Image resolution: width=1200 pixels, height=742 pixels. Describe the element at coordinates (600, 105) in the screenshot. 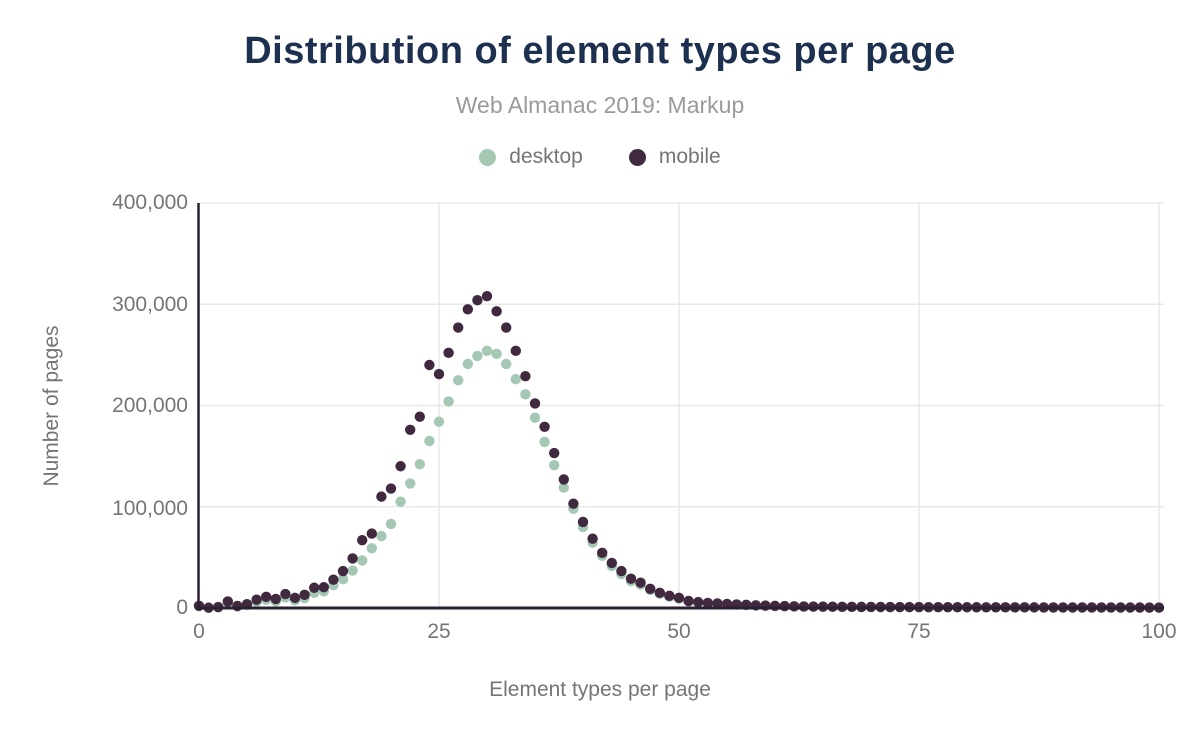

I see `chart-subtitle: Web Almanac 2019: Markup` at that location.